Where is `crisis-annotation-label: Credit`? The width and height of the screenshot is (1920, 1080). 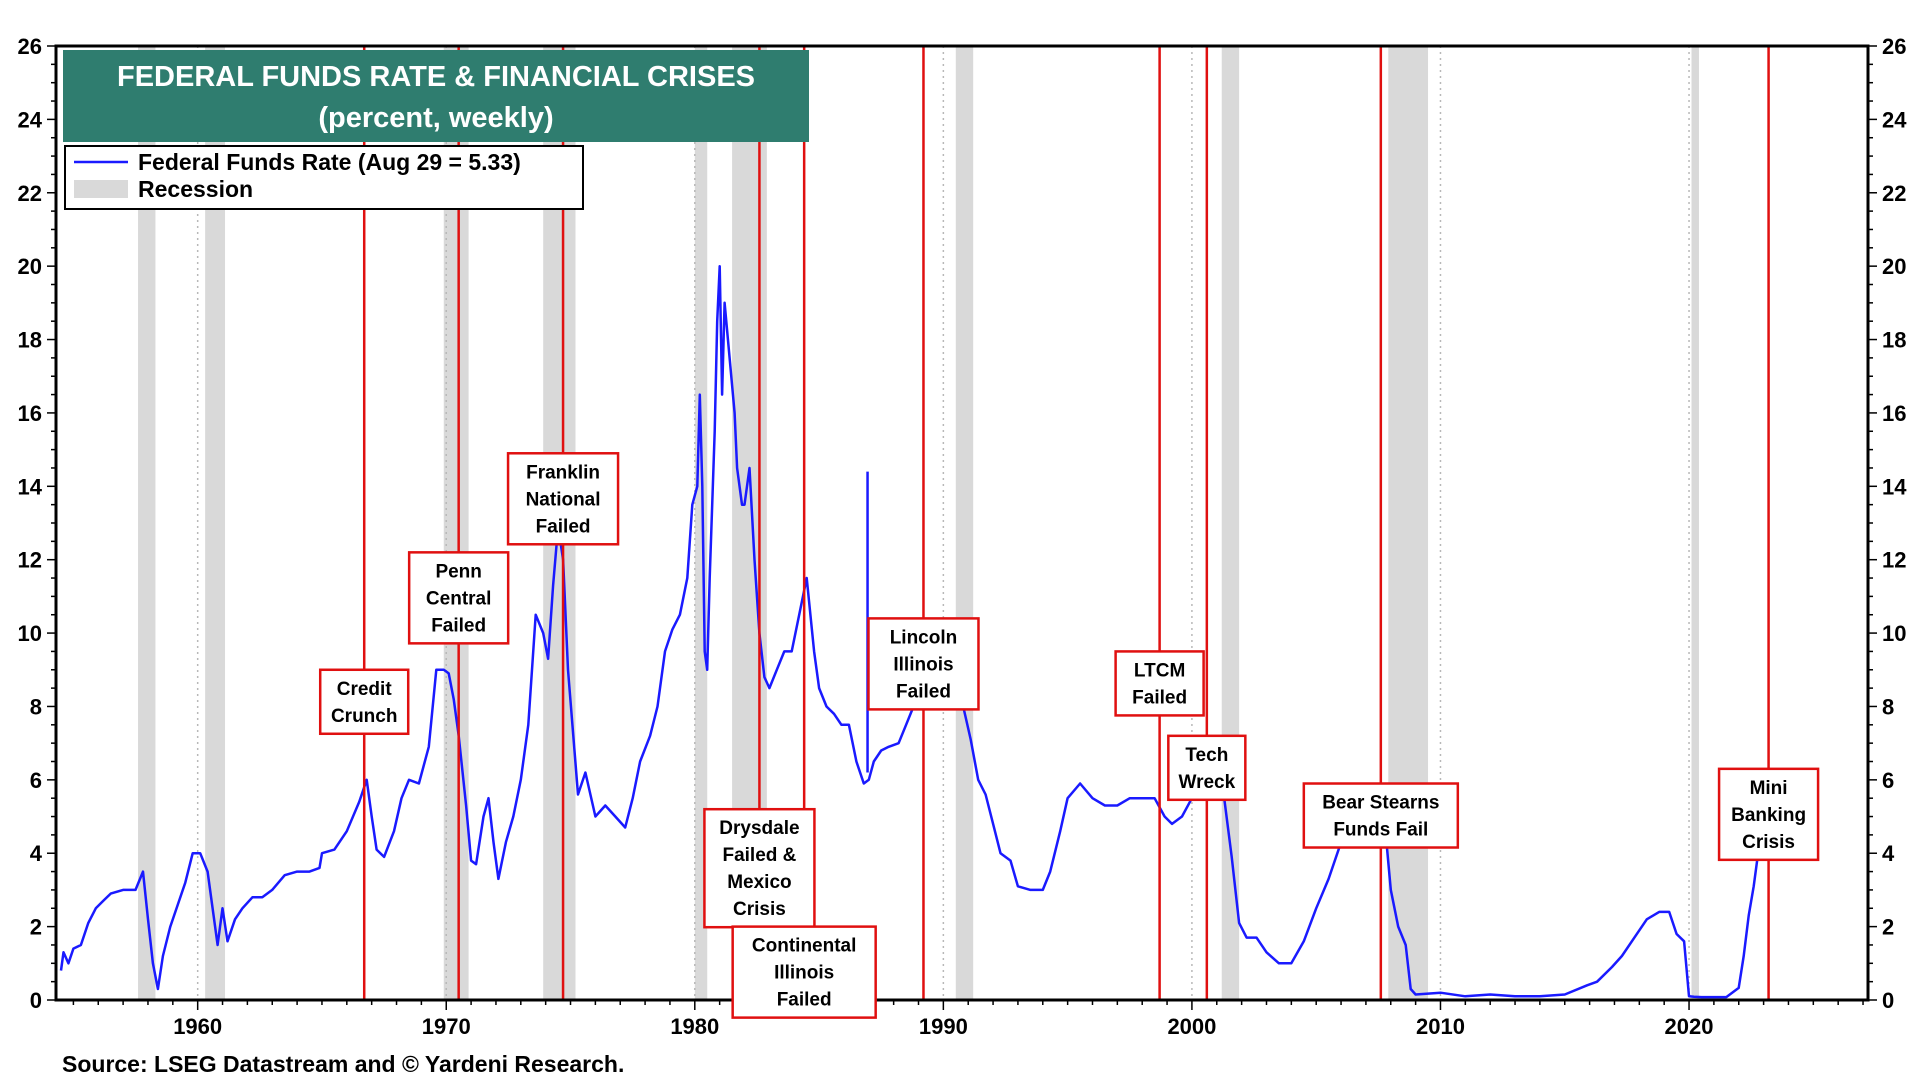
crisis-annotation-label: Credit is located at coordinates (365, 689).